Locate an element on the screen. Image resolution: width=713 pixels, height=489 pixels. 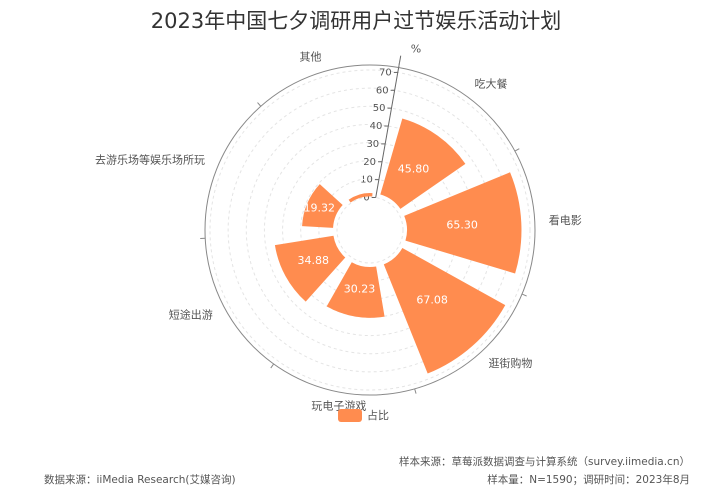
y-tick-label: 0 is located at coordinates (366, 198).